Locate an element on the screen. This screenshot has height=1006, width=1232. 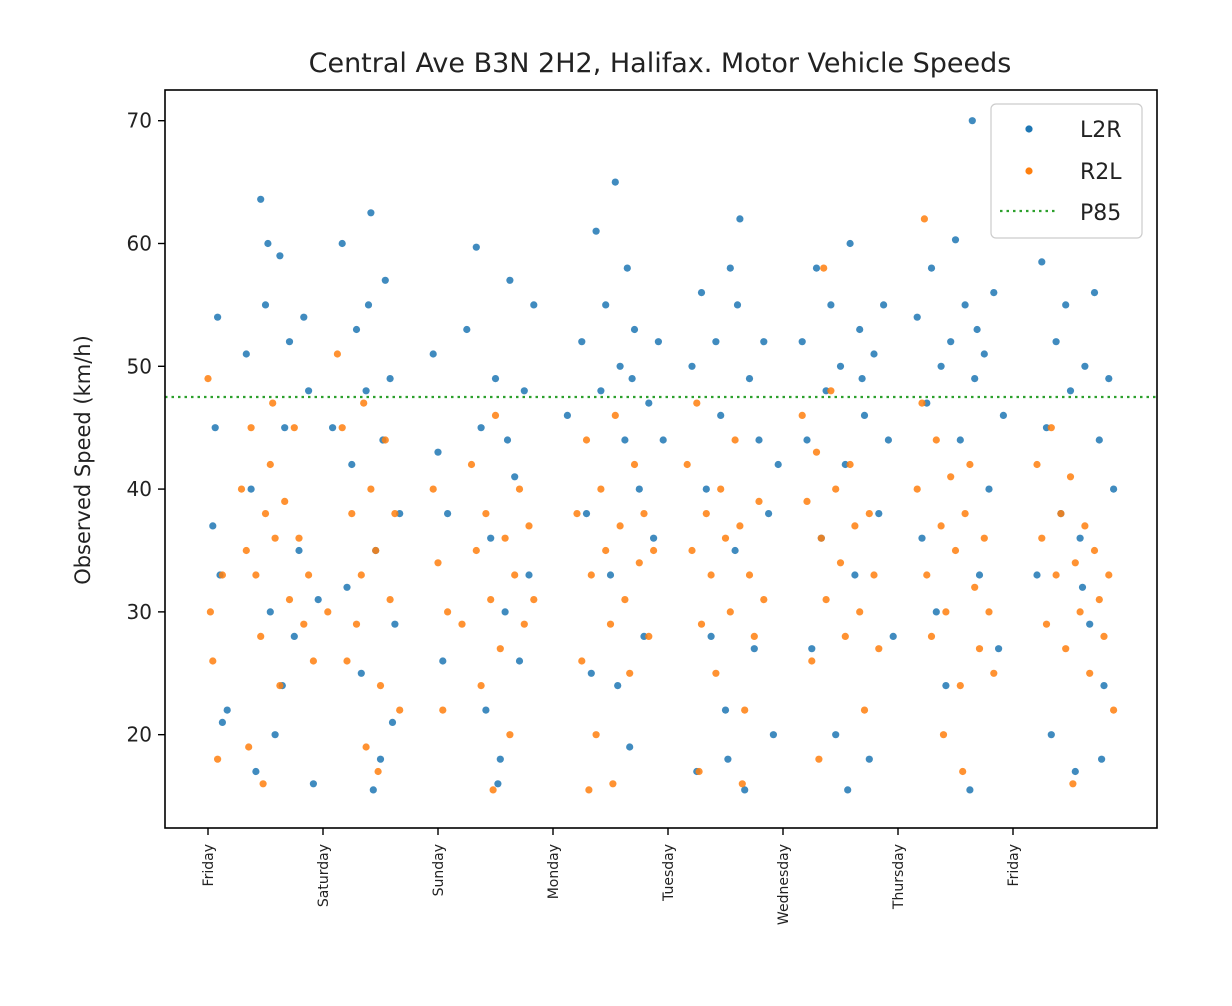
y-axis: 20 30 40 50 60 70 is located at coordinates (146, 428).